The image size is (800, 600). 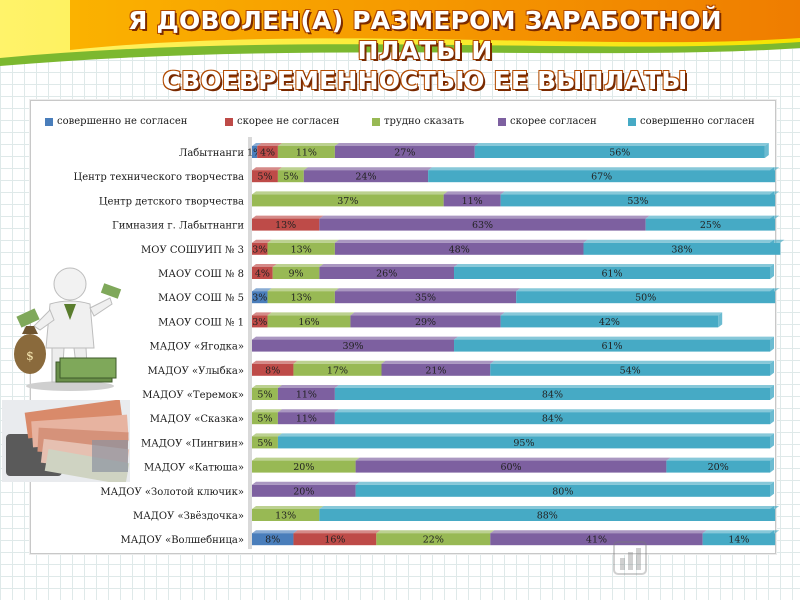 What do you see at coordinates (619, 153) in the screenshot?
I see `data-label: 56%` at bounding box center [619, 153].